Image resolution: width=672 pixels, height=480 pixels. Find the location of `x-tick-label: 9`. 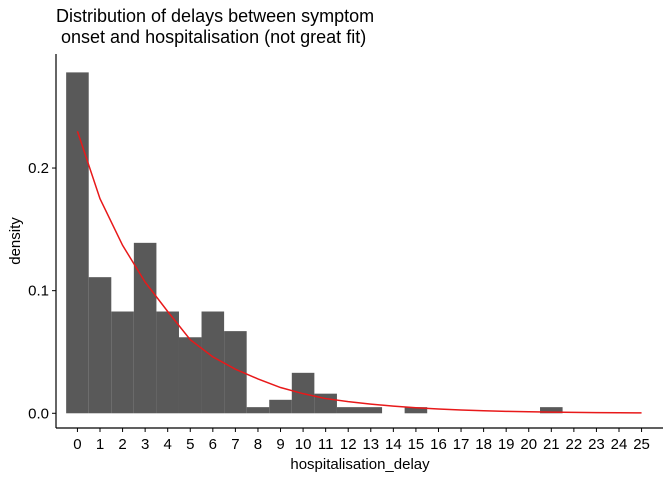

x-tick-label: 9 is located at coordinates (280, 444).